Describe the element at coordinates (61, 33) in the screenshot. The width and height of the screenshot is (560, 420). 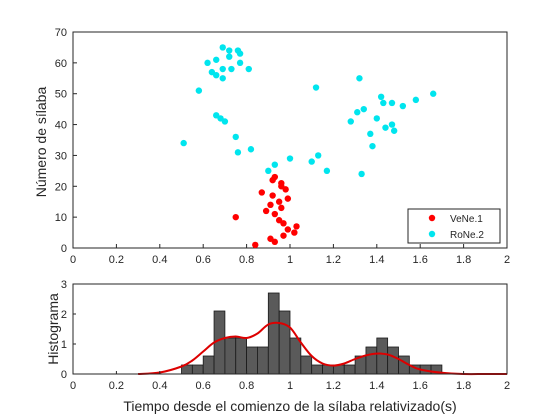
I see `scatter-y-tick-label: 70` at that location.